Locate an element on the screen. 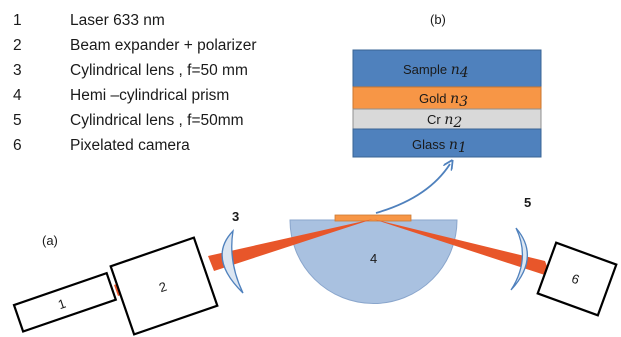 Image resolution: width=621 pixels, height=337 pixels. camera: 6 is located at coordinates (577, 279).